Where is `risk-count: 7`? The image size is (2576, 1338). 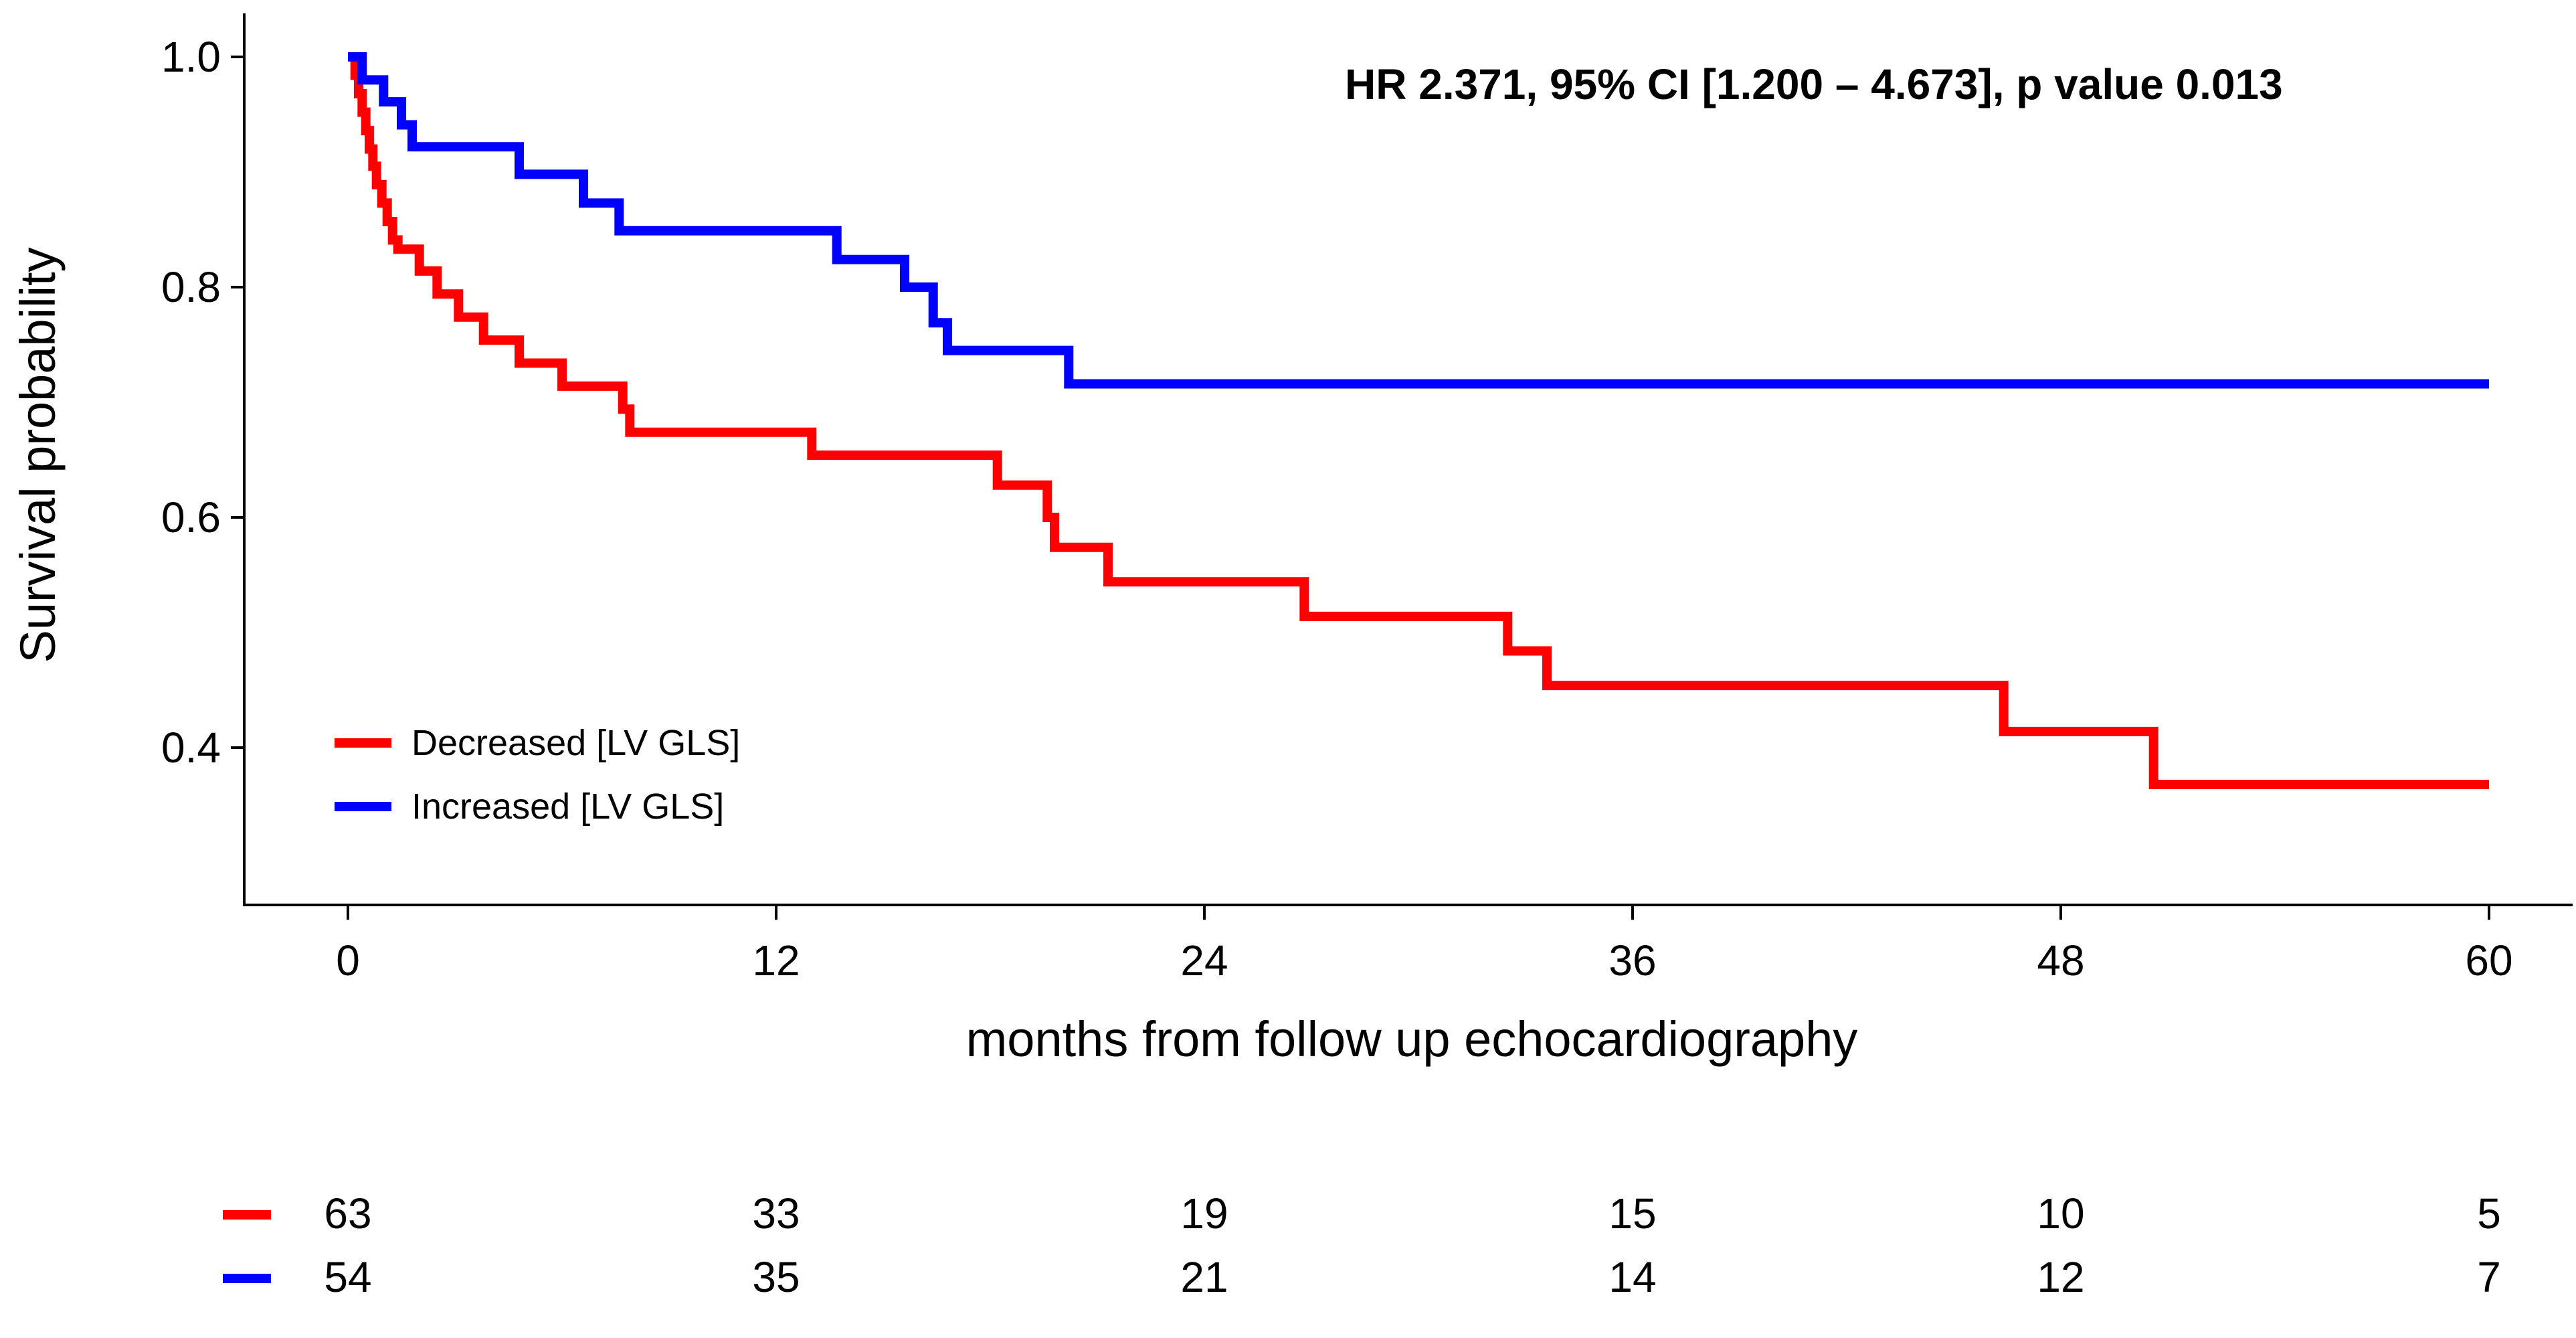
risk-count: 7 is located at coordinates (2489, 1277).